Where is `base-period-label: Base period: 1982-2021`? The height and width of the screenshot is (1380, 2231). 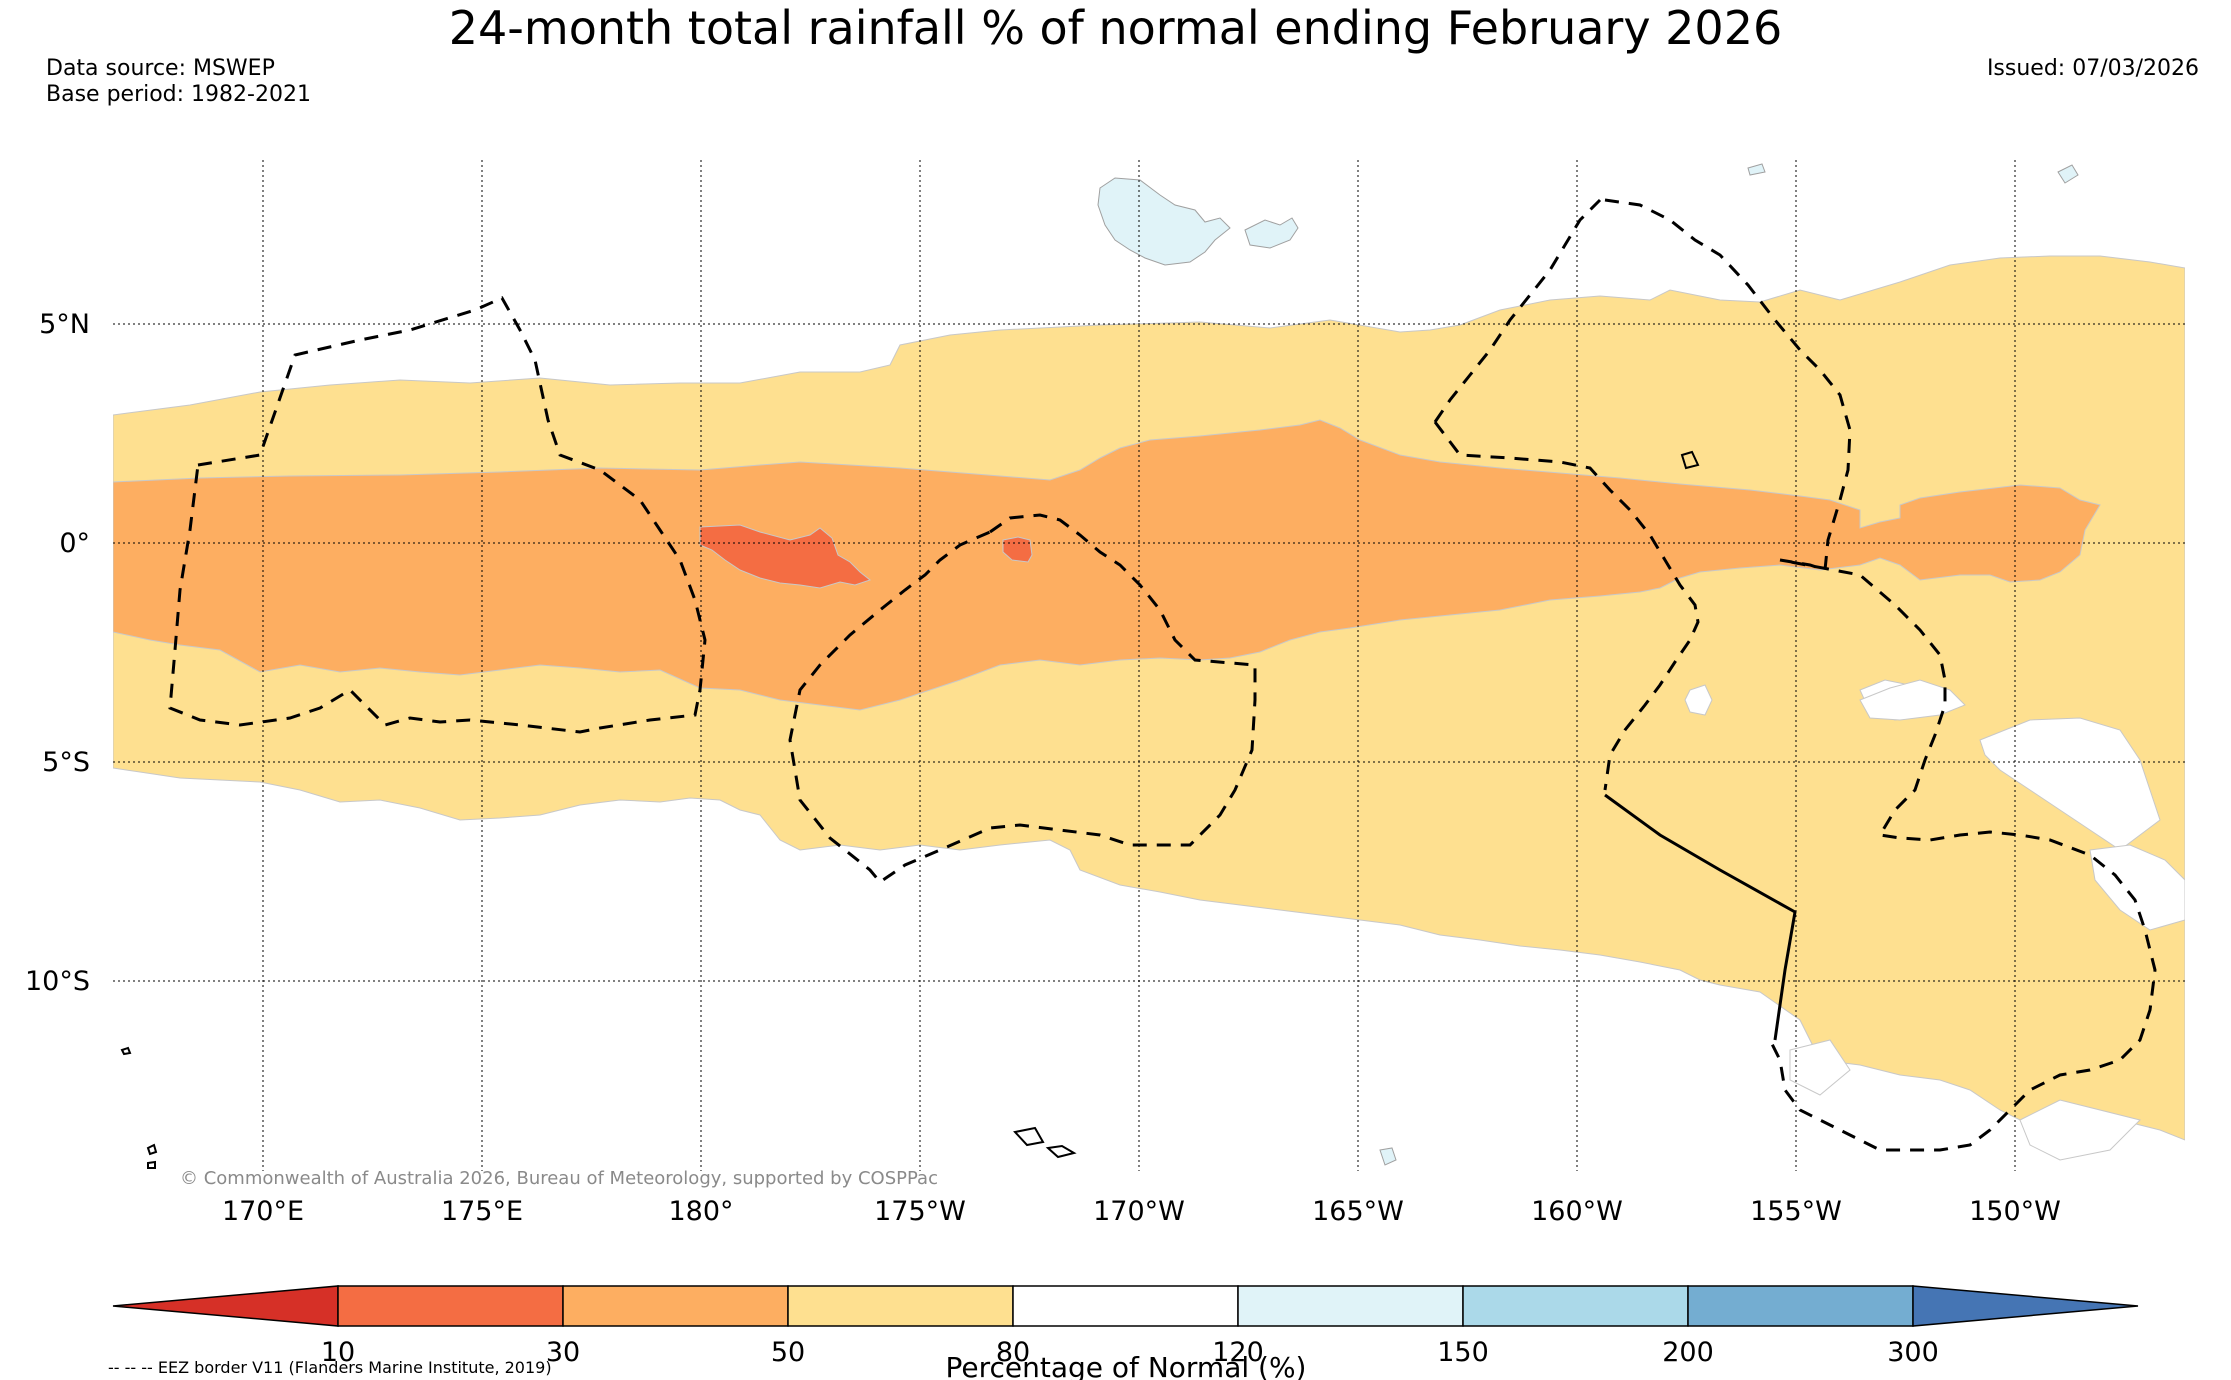 base-period-label: Base period: 1982-2021 is located at coordinates (178, 94).